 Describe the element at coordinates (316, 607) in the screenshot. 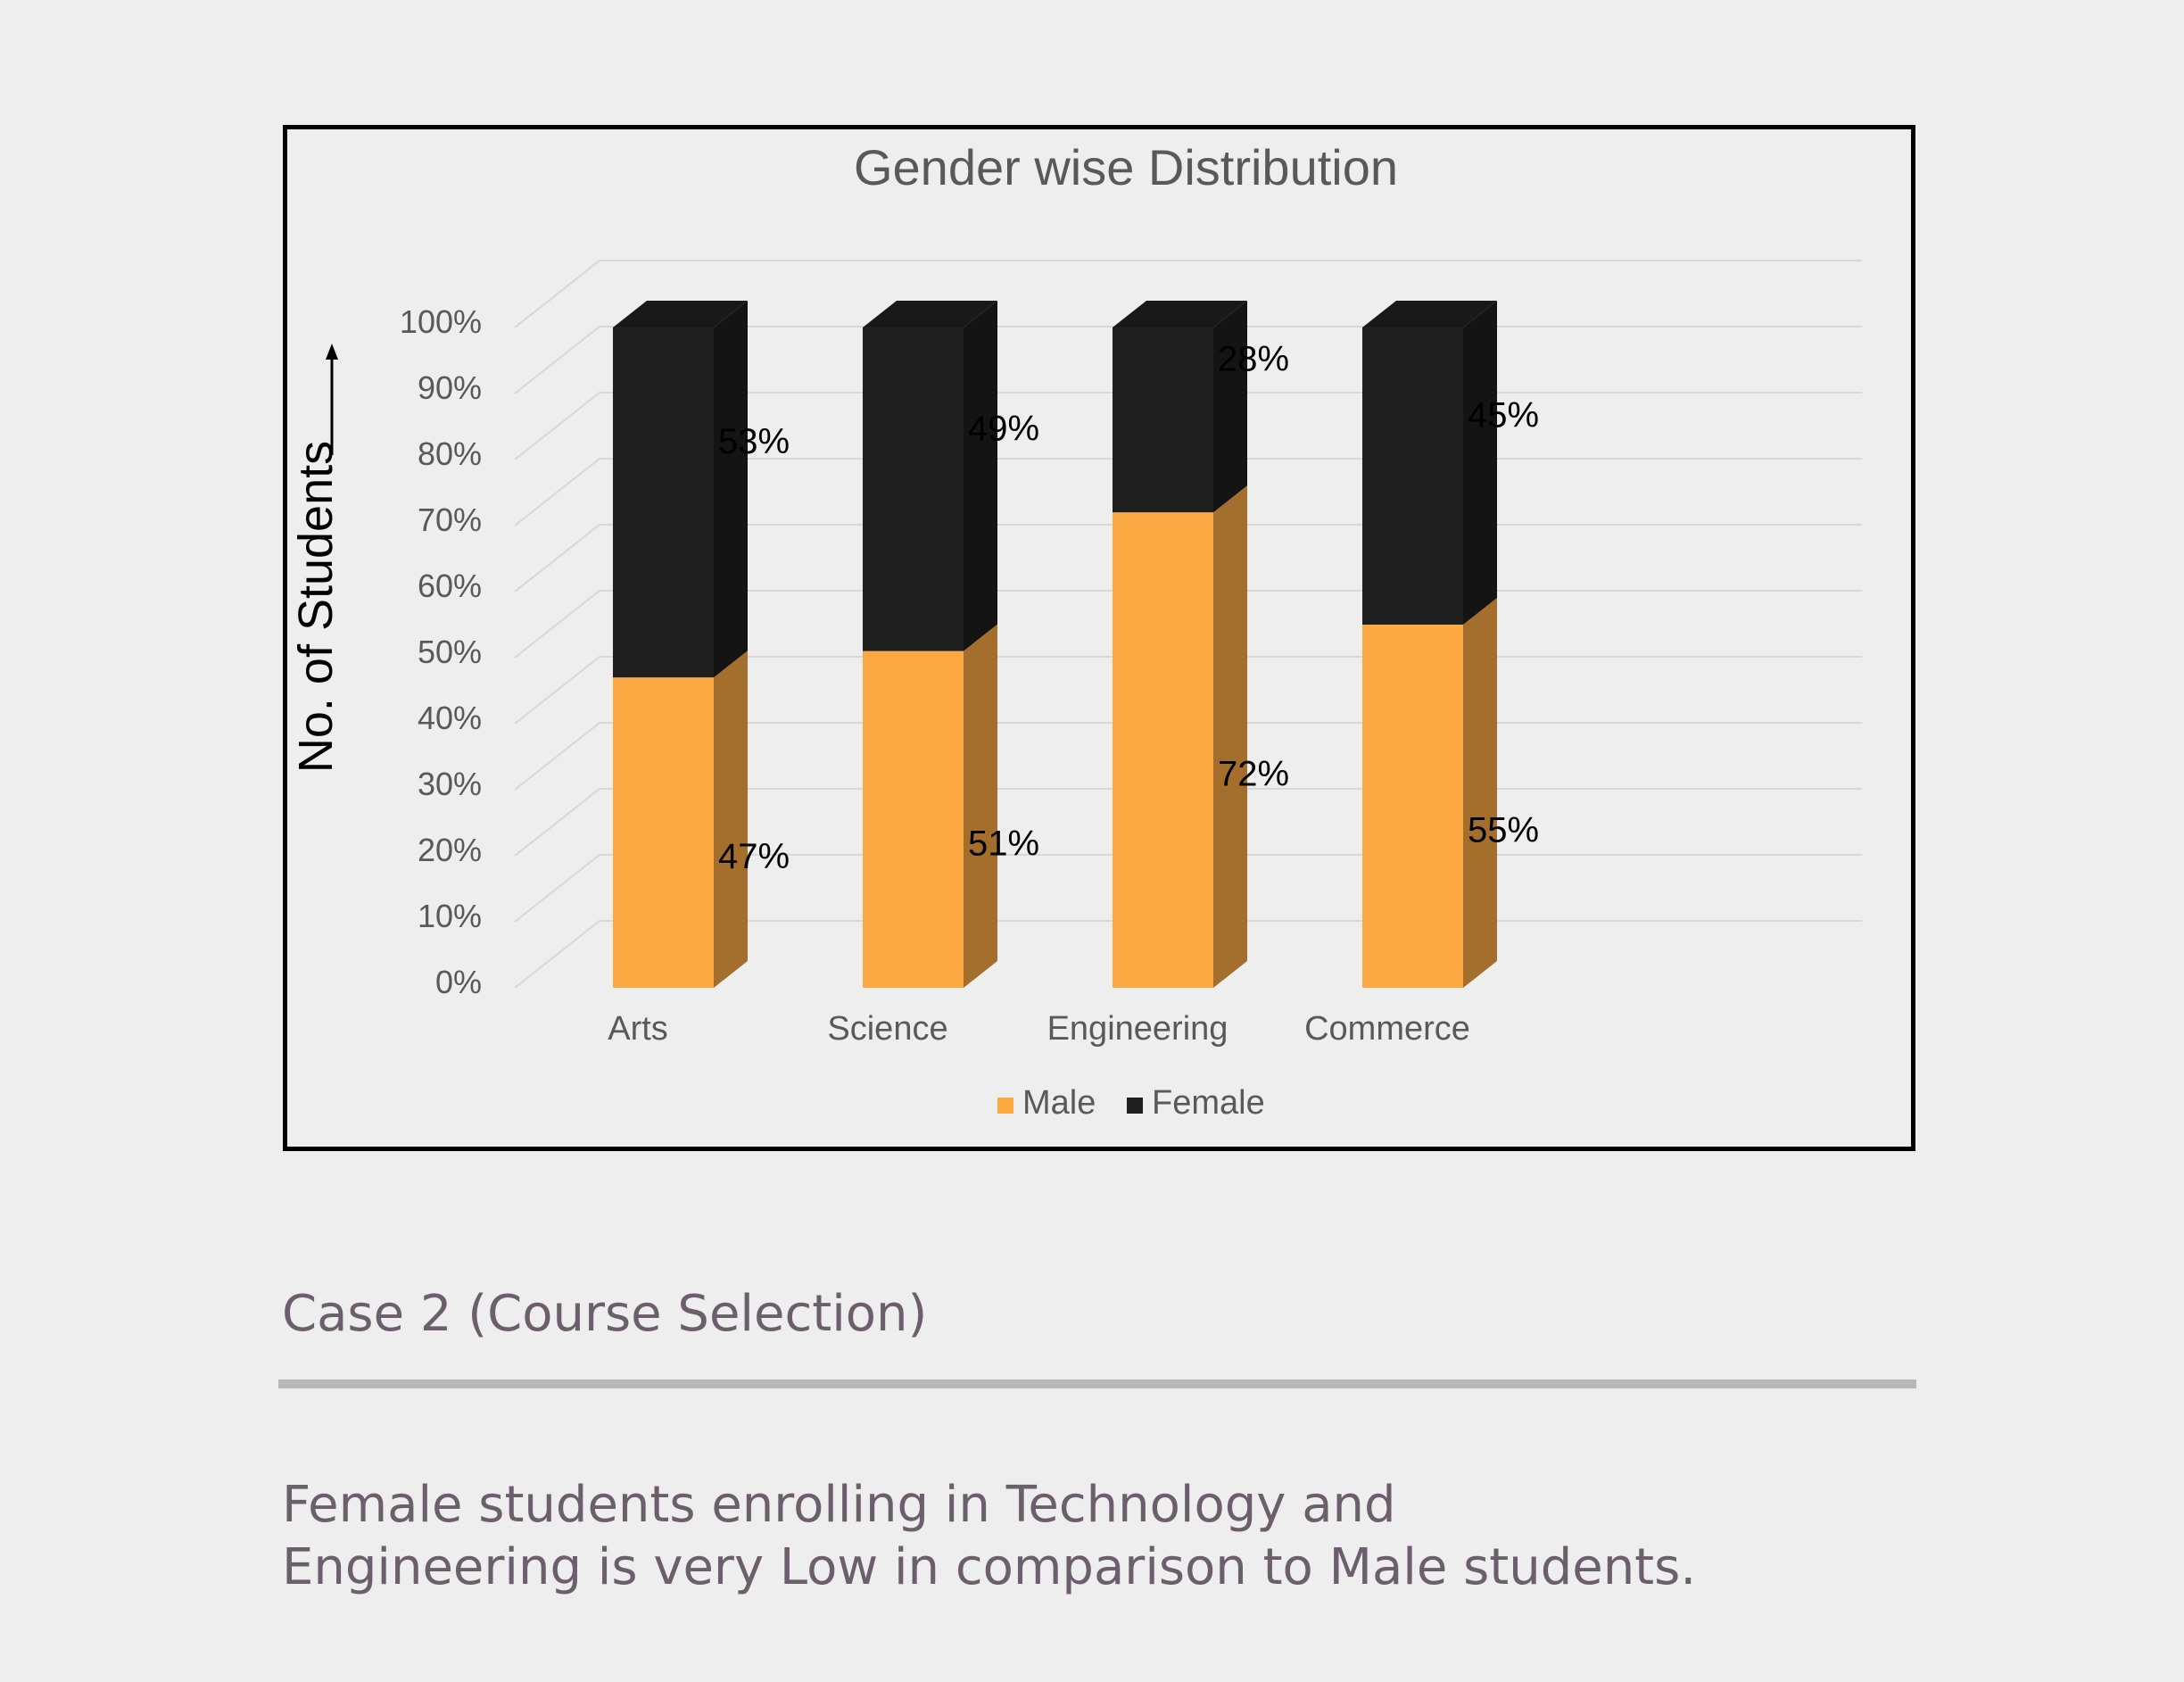

I see `y-axis-label: No. of Students` at that location.